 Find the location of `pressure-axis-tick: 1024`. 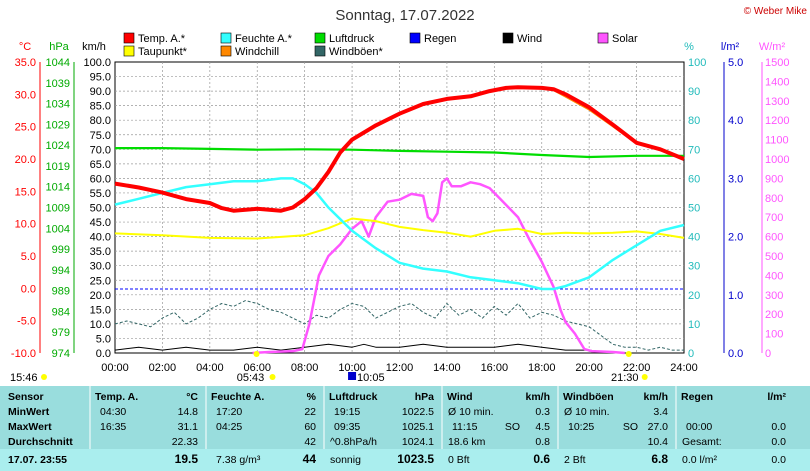

pressure-axis-tick: 1024 is located at coordinates (58, 146).